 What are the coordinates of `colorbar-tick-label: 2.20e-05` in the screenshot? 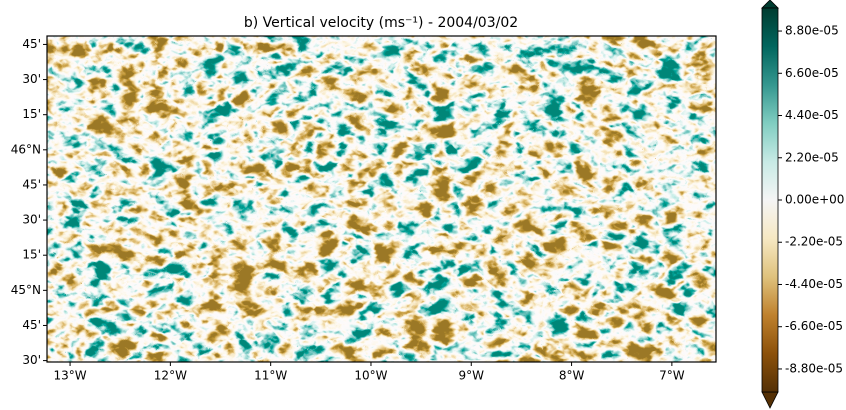 It's located at (812, 157).